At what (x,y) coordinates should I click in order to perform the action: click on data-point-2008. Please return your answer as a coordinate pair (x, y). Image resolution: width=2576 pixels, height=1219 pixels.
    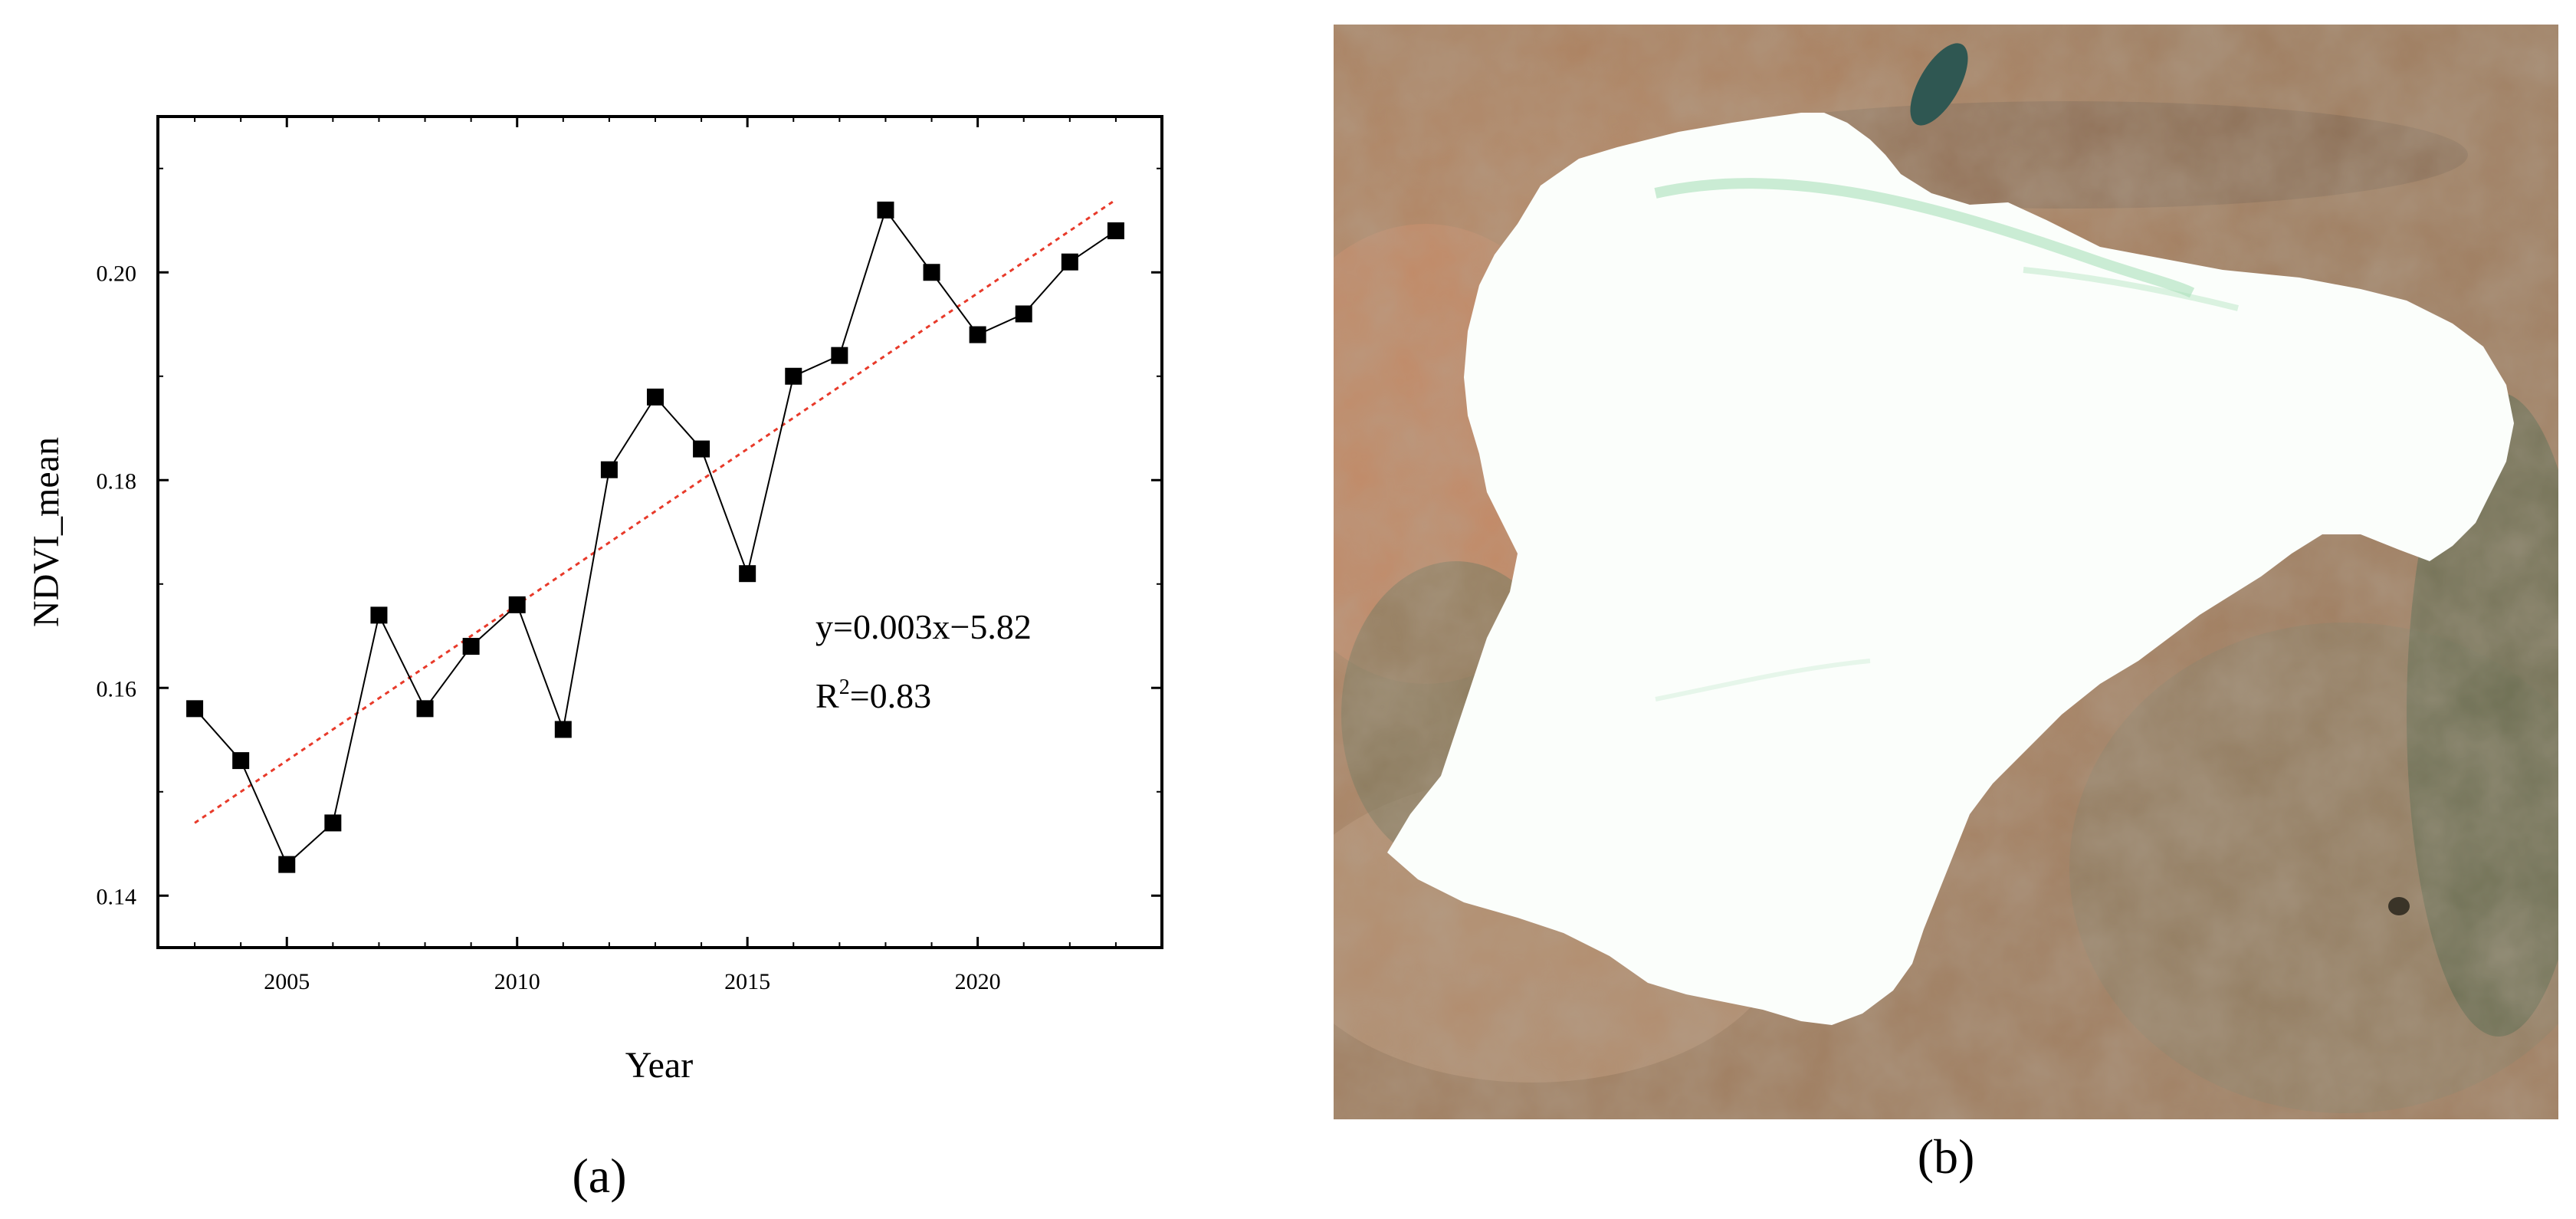
    Looking at the image, I should click on (425, 709).